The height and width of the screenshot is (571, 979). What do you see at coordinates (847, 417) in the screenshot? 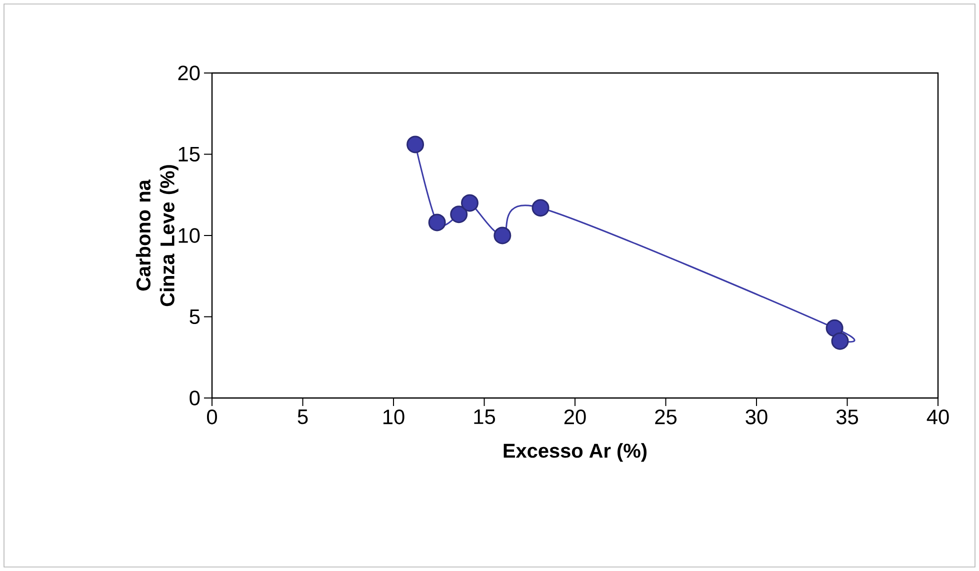
I see `x-tick-label: 35` at bounding box center [847, 417].